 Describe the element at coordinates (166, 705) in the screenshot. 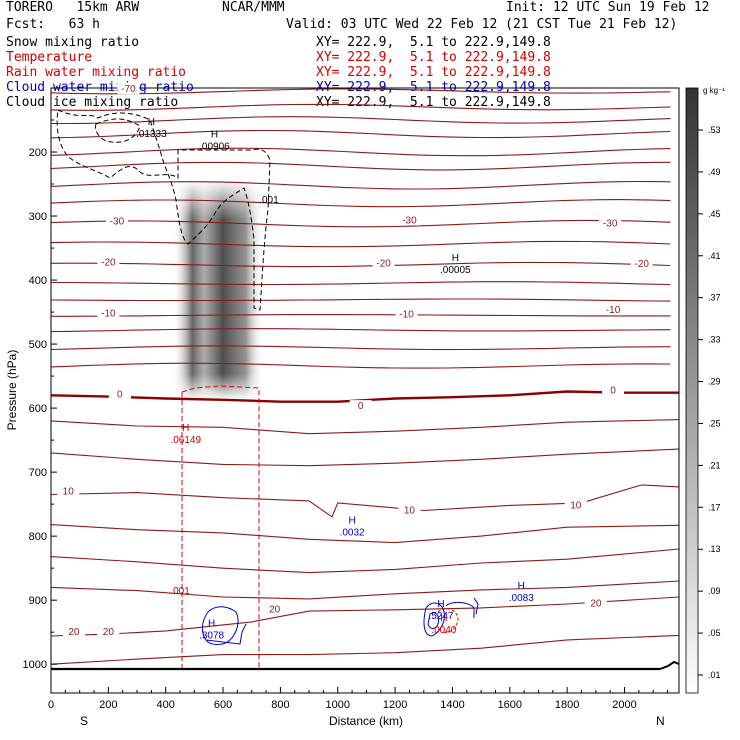

I see `x-tick-label: 400` at that location.